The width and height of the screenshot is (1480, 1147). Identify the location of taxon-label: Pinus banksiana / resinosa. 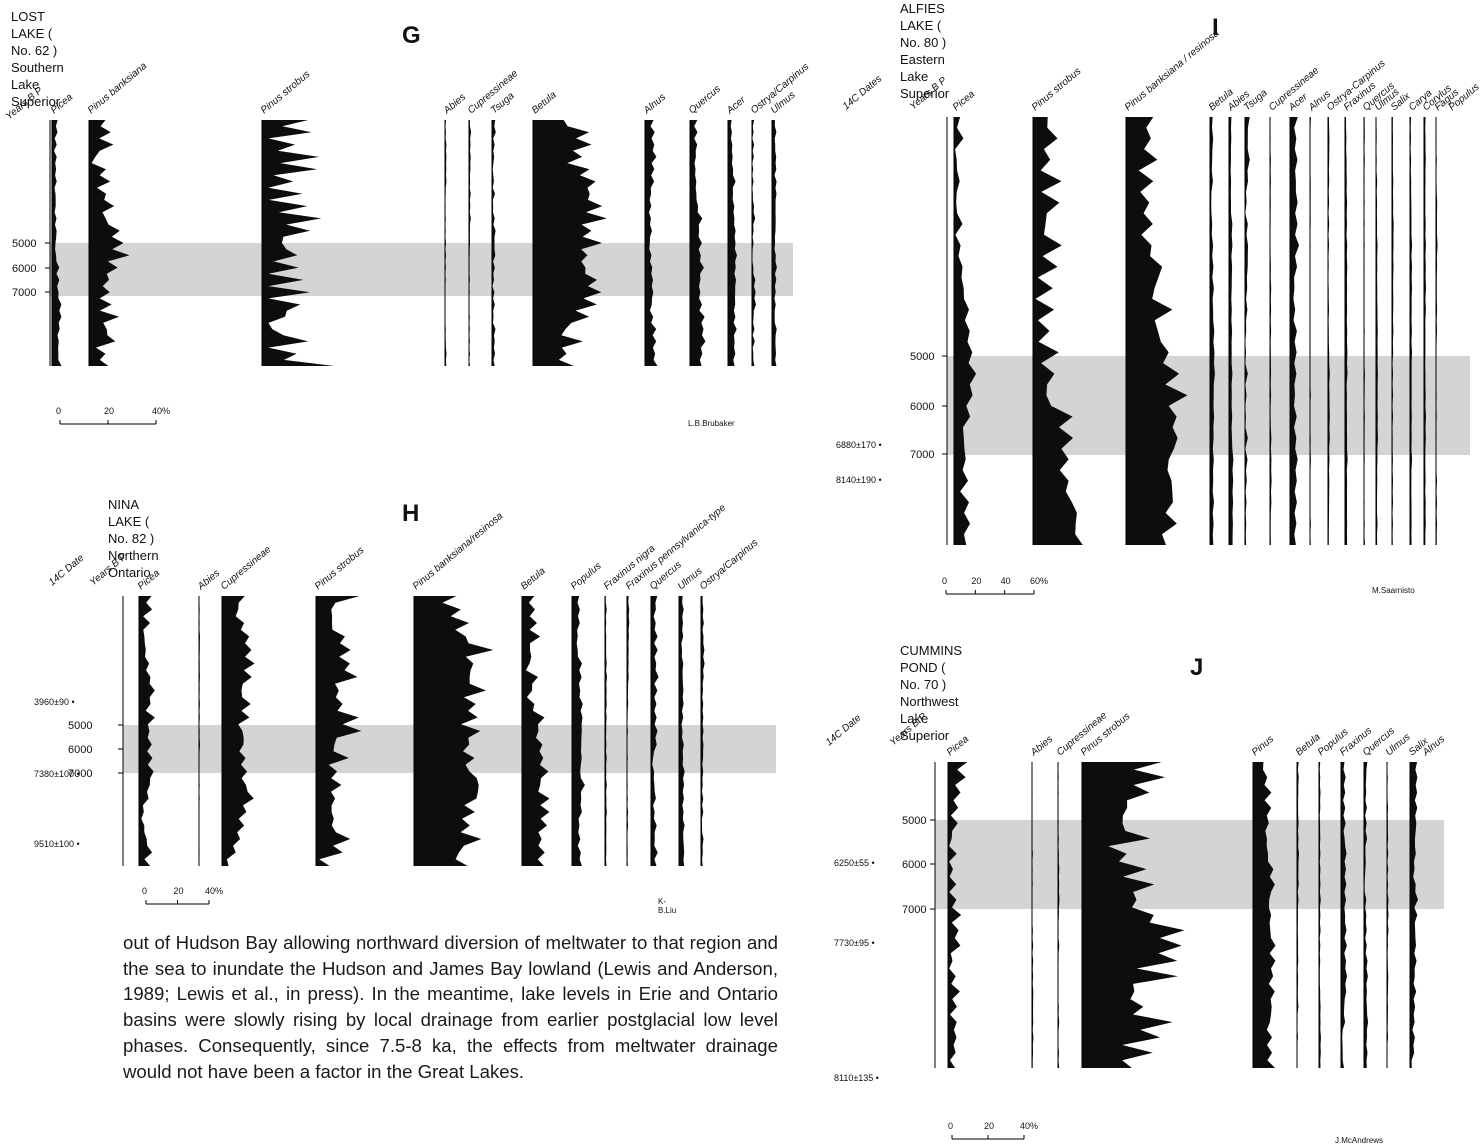
(1172, 71).